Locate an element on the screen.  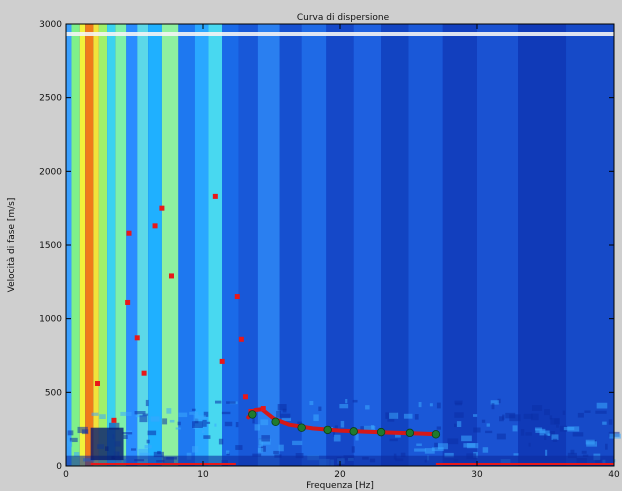
y-tick-label: 0 is located at coordinates (59, 467).